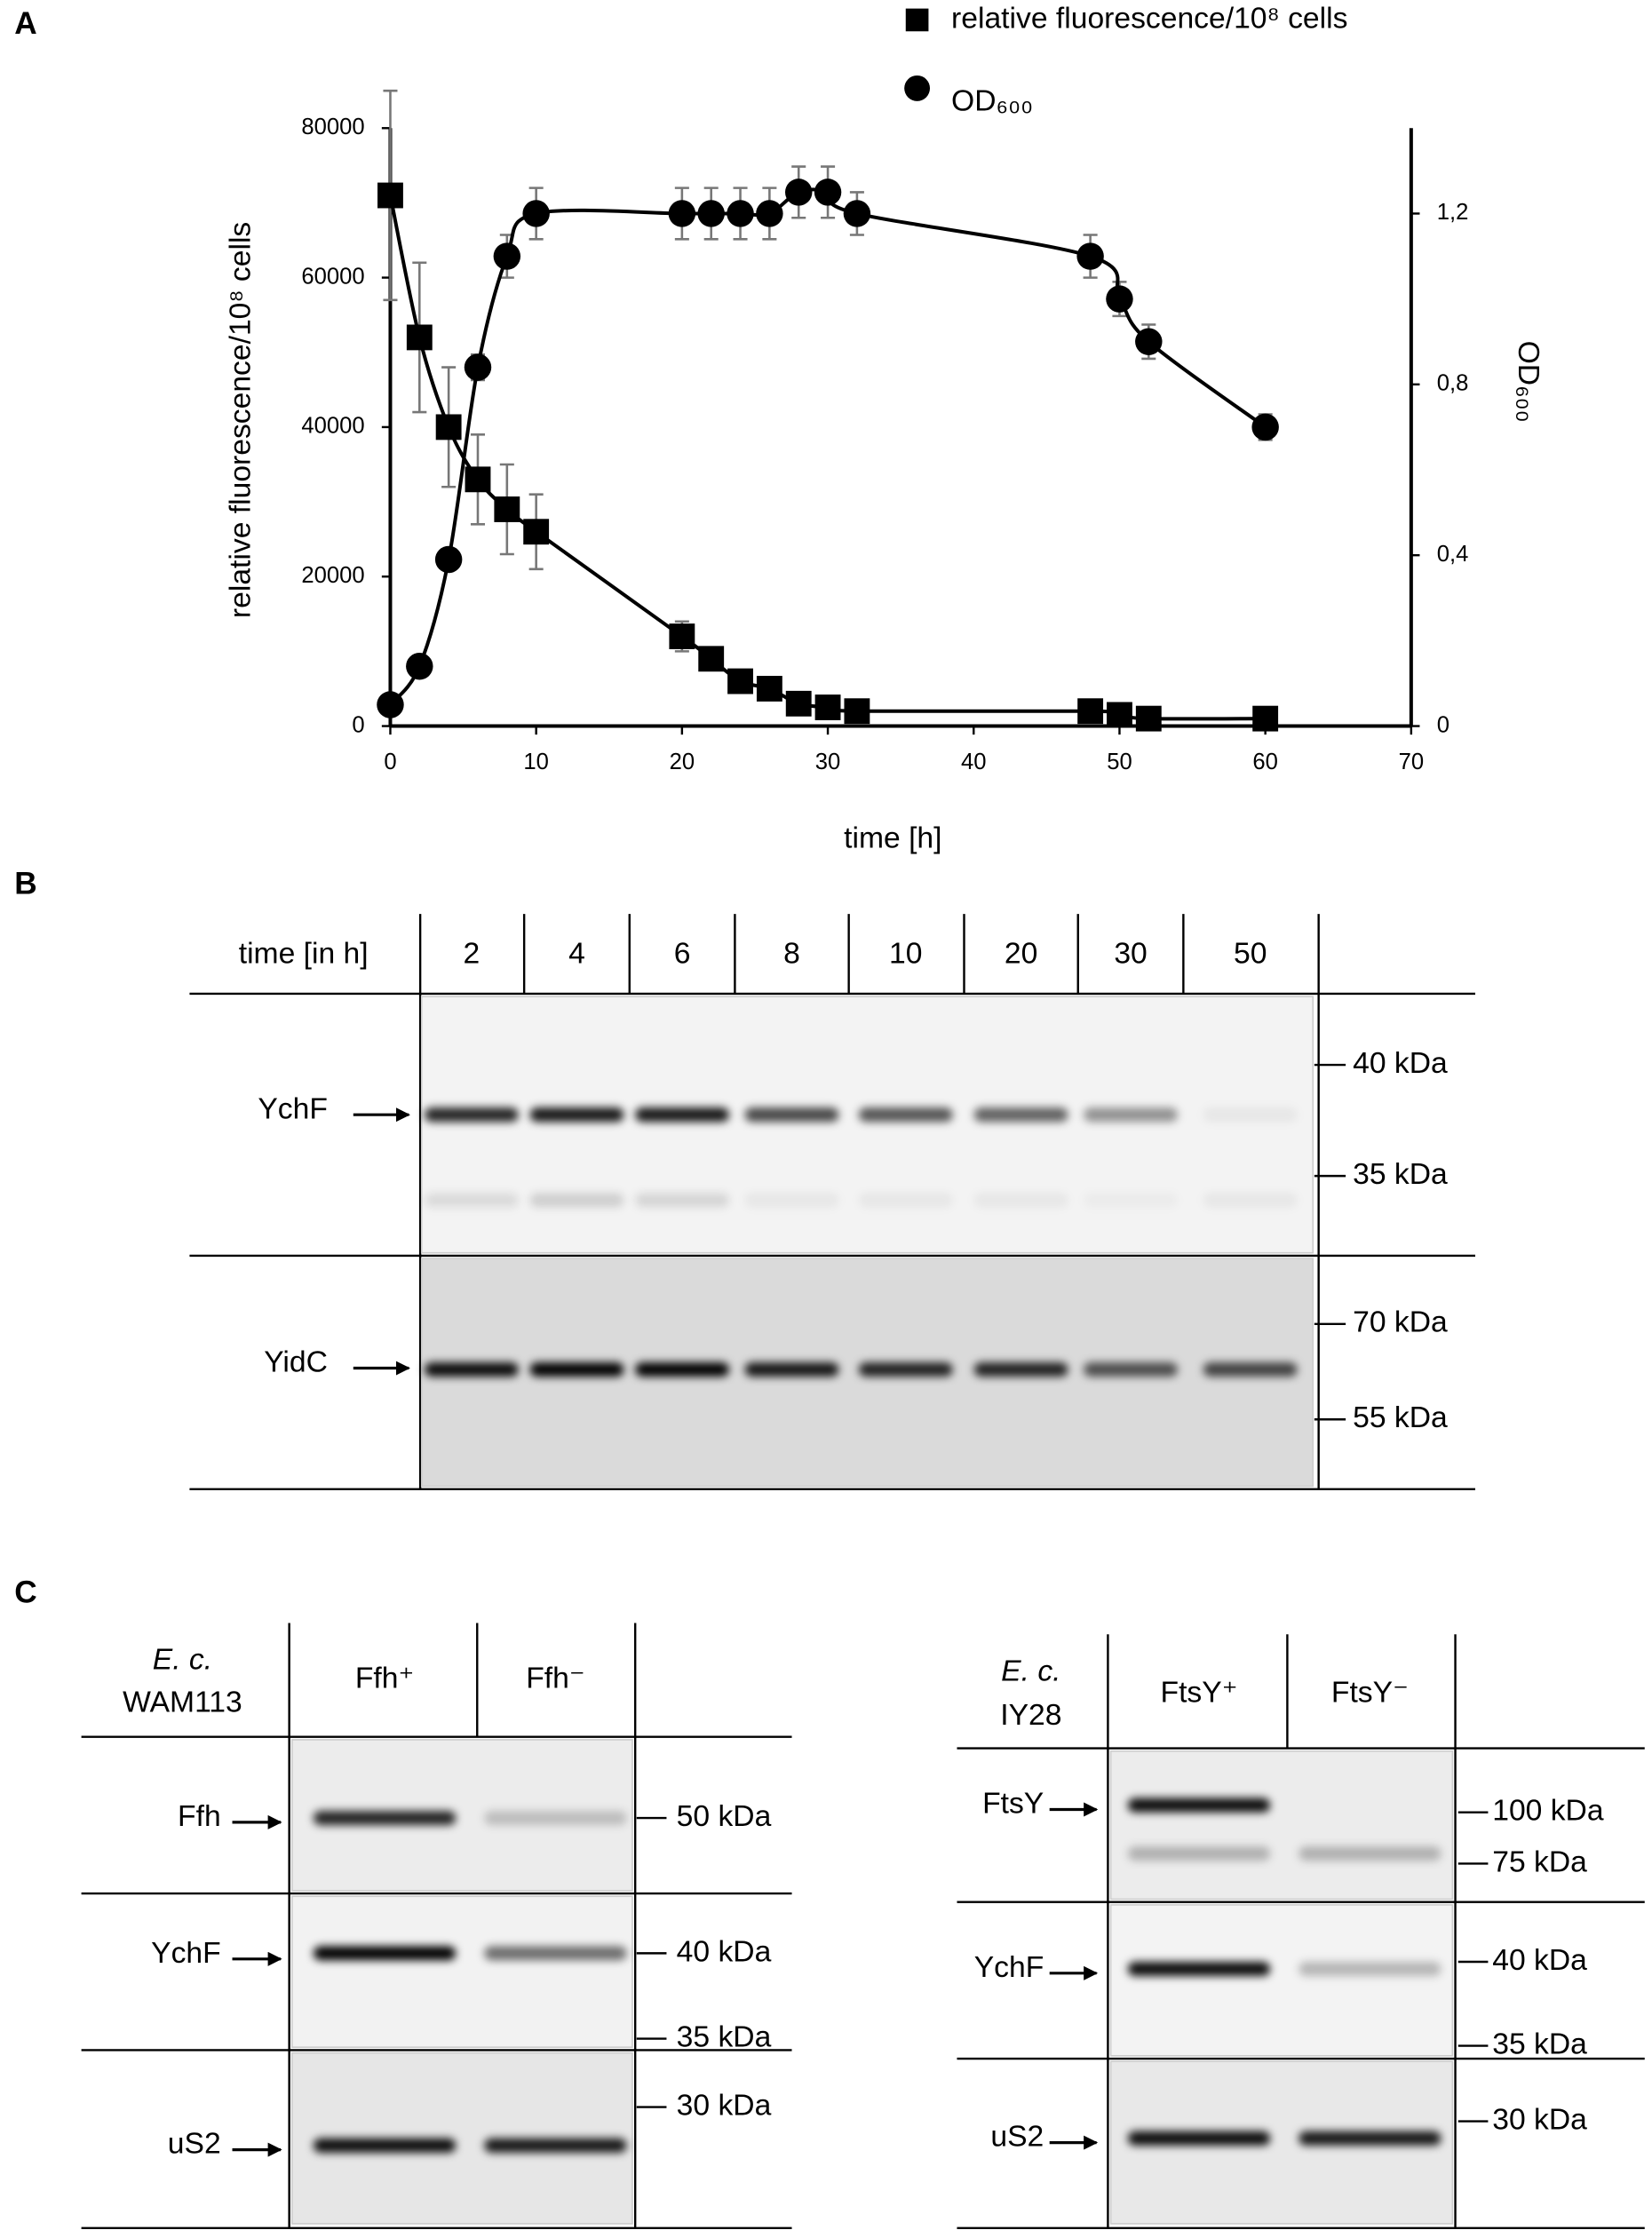 Image resolution: width=1652 pixels, height=2238 pixels. What do you see at coordinates (1400, 1322) in the screenshot?
I see `size-marker: 70 kDa` at bounding box center [1400, 1322].